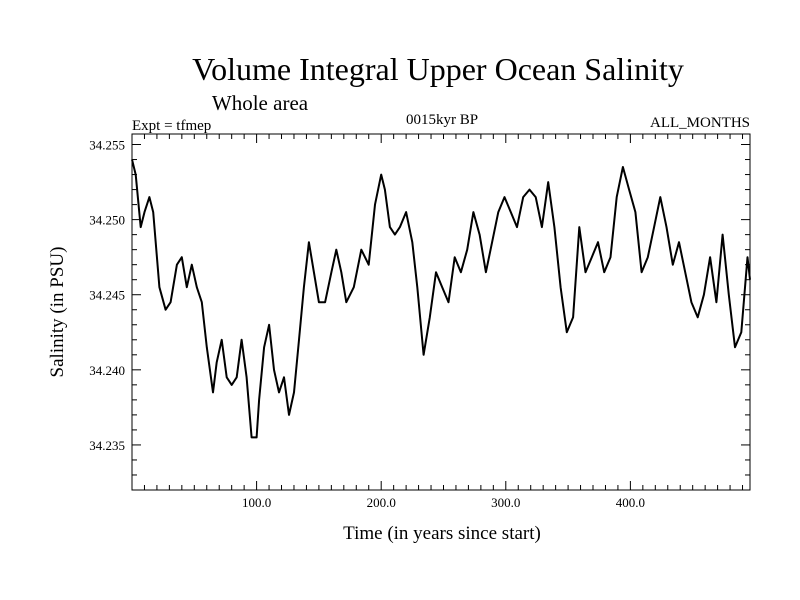  What do you see at coordinates (171, 126) in the screenshot?
I see `experiment-label: Expt = tfmep` at bounding box center [171, 126].